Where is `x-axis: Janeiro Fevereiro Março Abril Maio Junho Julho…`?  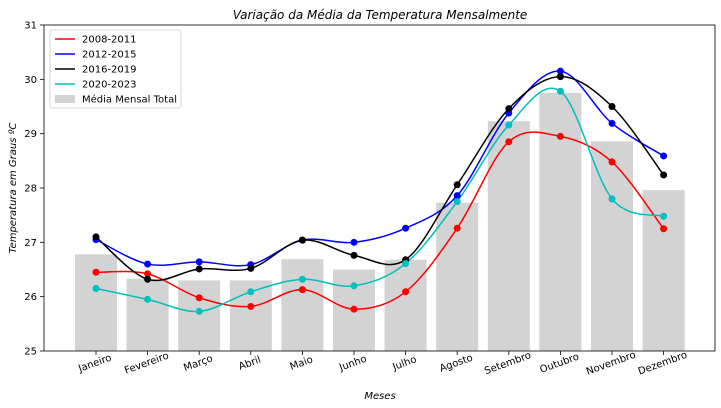
x-axis: Janeiro Fevereiro Março Abril Maio Junho Julho… is located at coordinates (382, 364).